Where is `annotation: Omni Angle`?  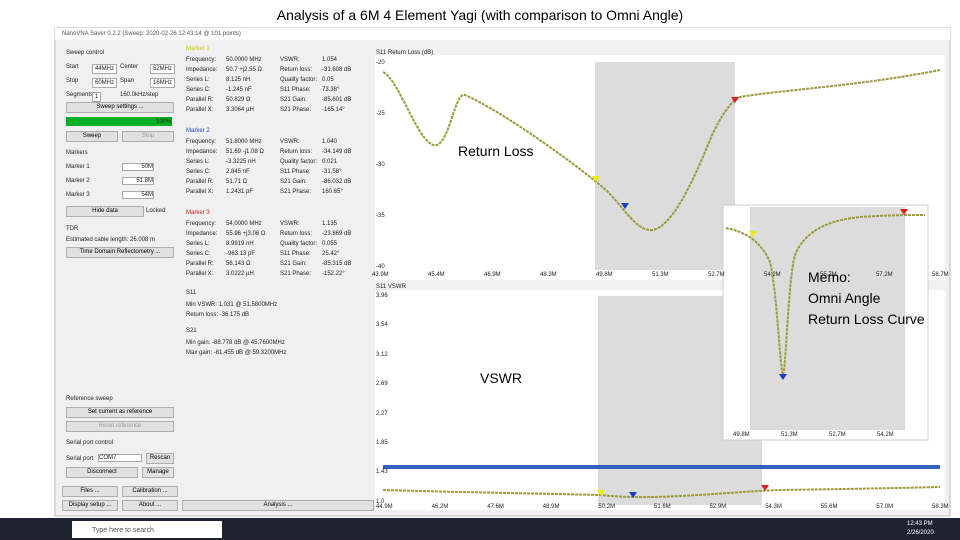 annotation: Omni Angle is located at coordinates (844, 298).